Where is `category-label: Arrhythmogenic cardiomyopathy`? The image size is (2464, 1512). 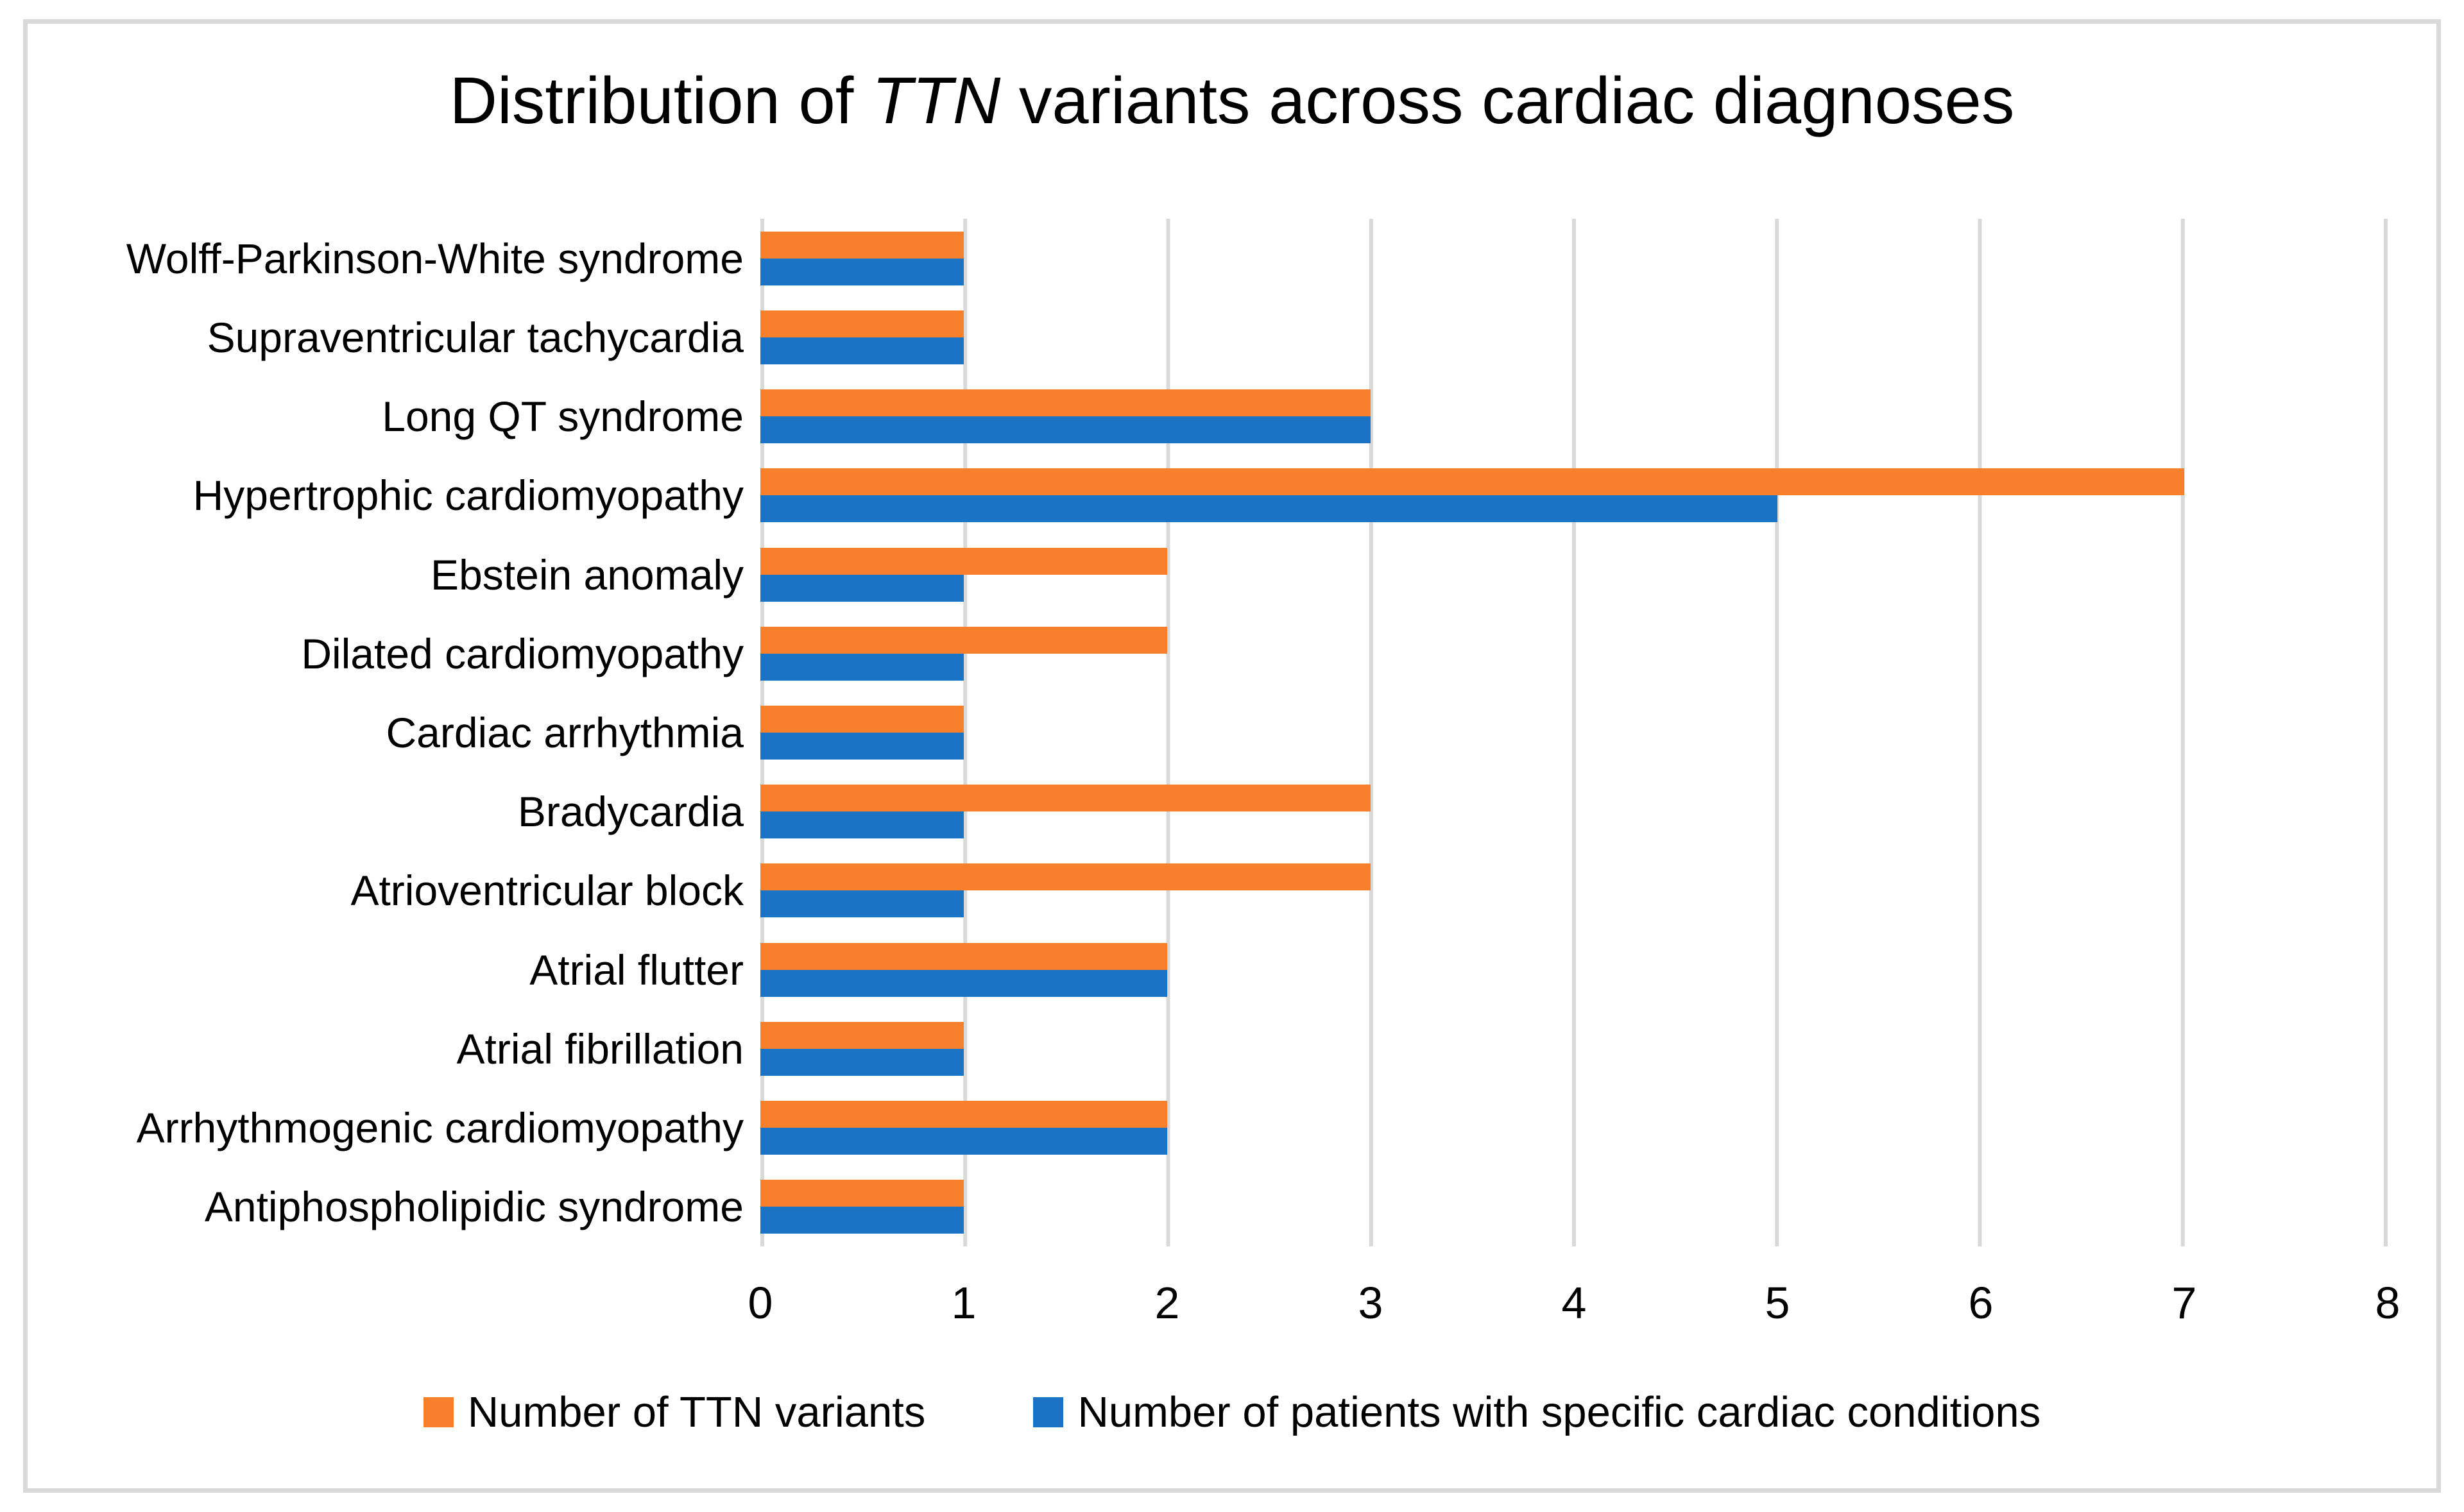 category-label: Arrhythmogenic cardiomyopathy is located at coordinates (440, 1128).